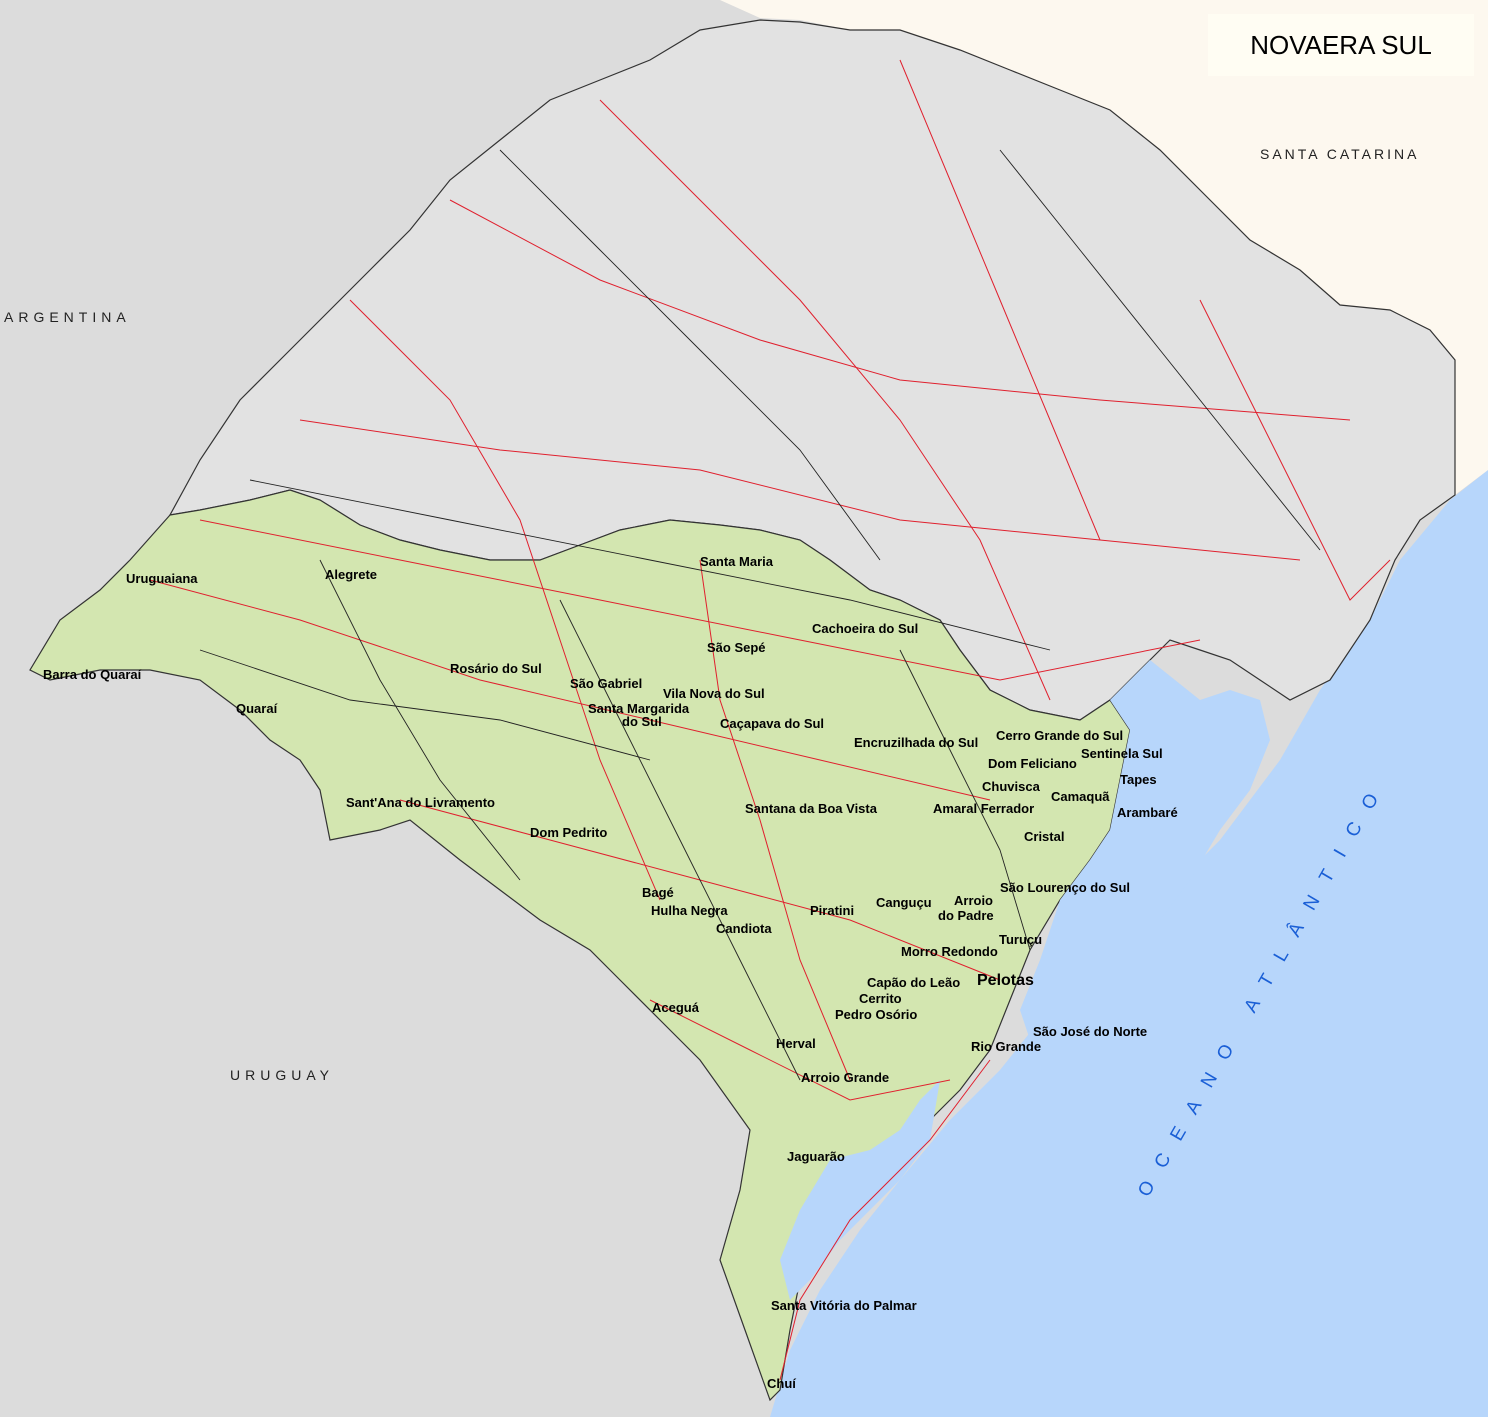 Image resolution: width=1488 pixels, height=1417 pixels. I want to click on region-label-uruguay: URUGUAY, so click(282, 1075).